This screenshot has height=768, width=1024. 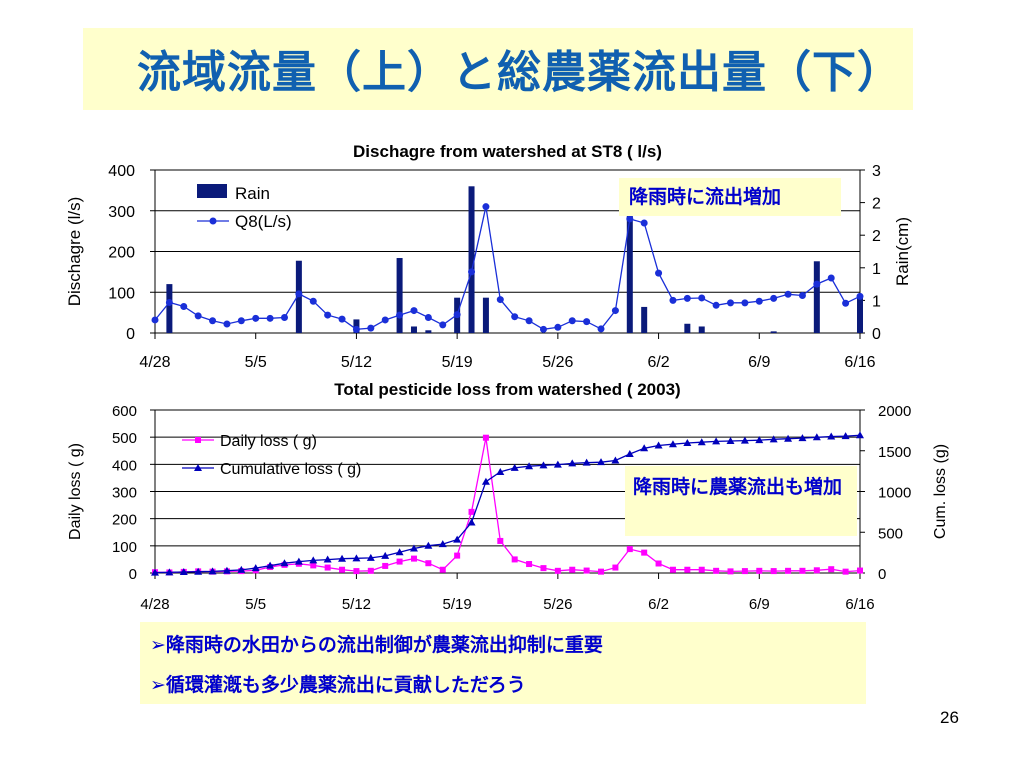 What do you see at coordinates (290, 469) in the screenshot?
I see `chart2-legend-label: Cumulative loss ( g)` at bounding box center [290, 469].